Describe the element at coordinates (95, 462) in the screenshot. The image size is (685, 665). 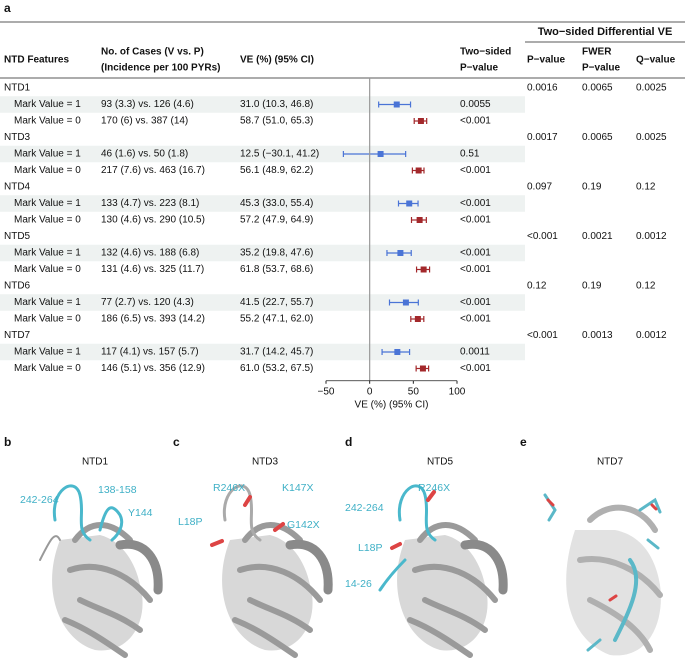
I see `panel-title: NTD1` at that location.